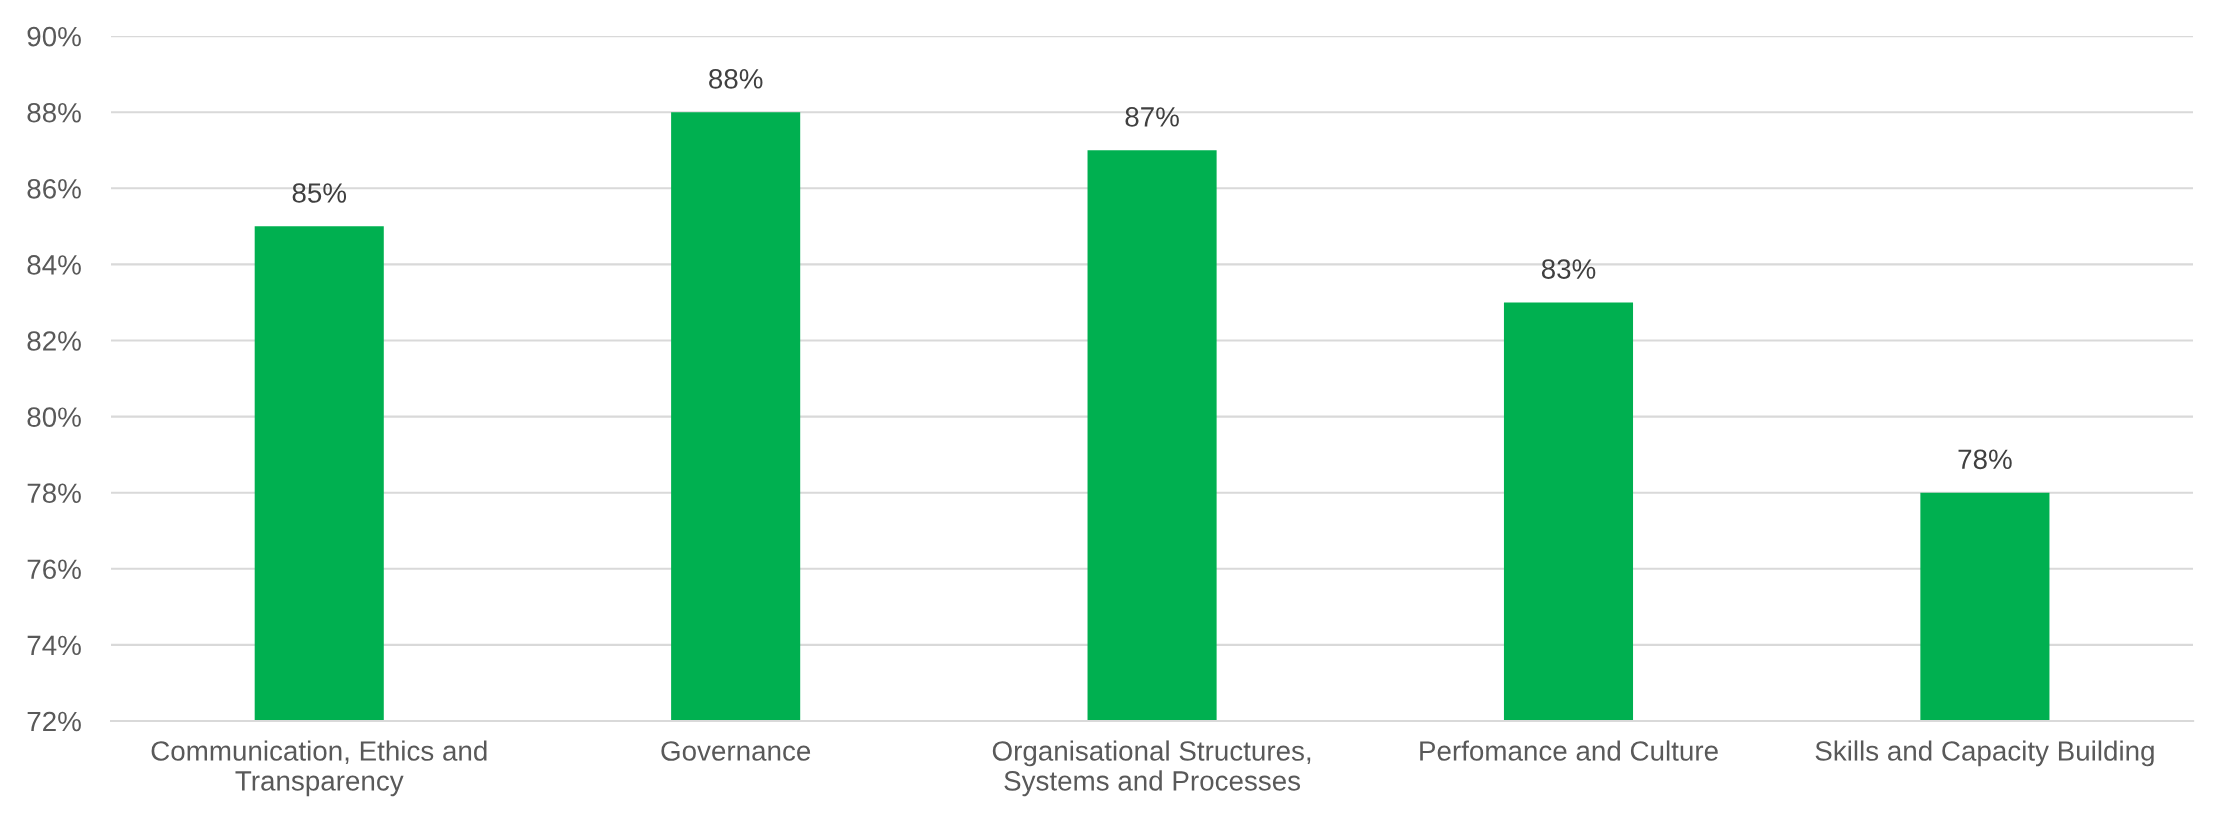  I want to click on y-tick-label: 88%, so click(54, 112).